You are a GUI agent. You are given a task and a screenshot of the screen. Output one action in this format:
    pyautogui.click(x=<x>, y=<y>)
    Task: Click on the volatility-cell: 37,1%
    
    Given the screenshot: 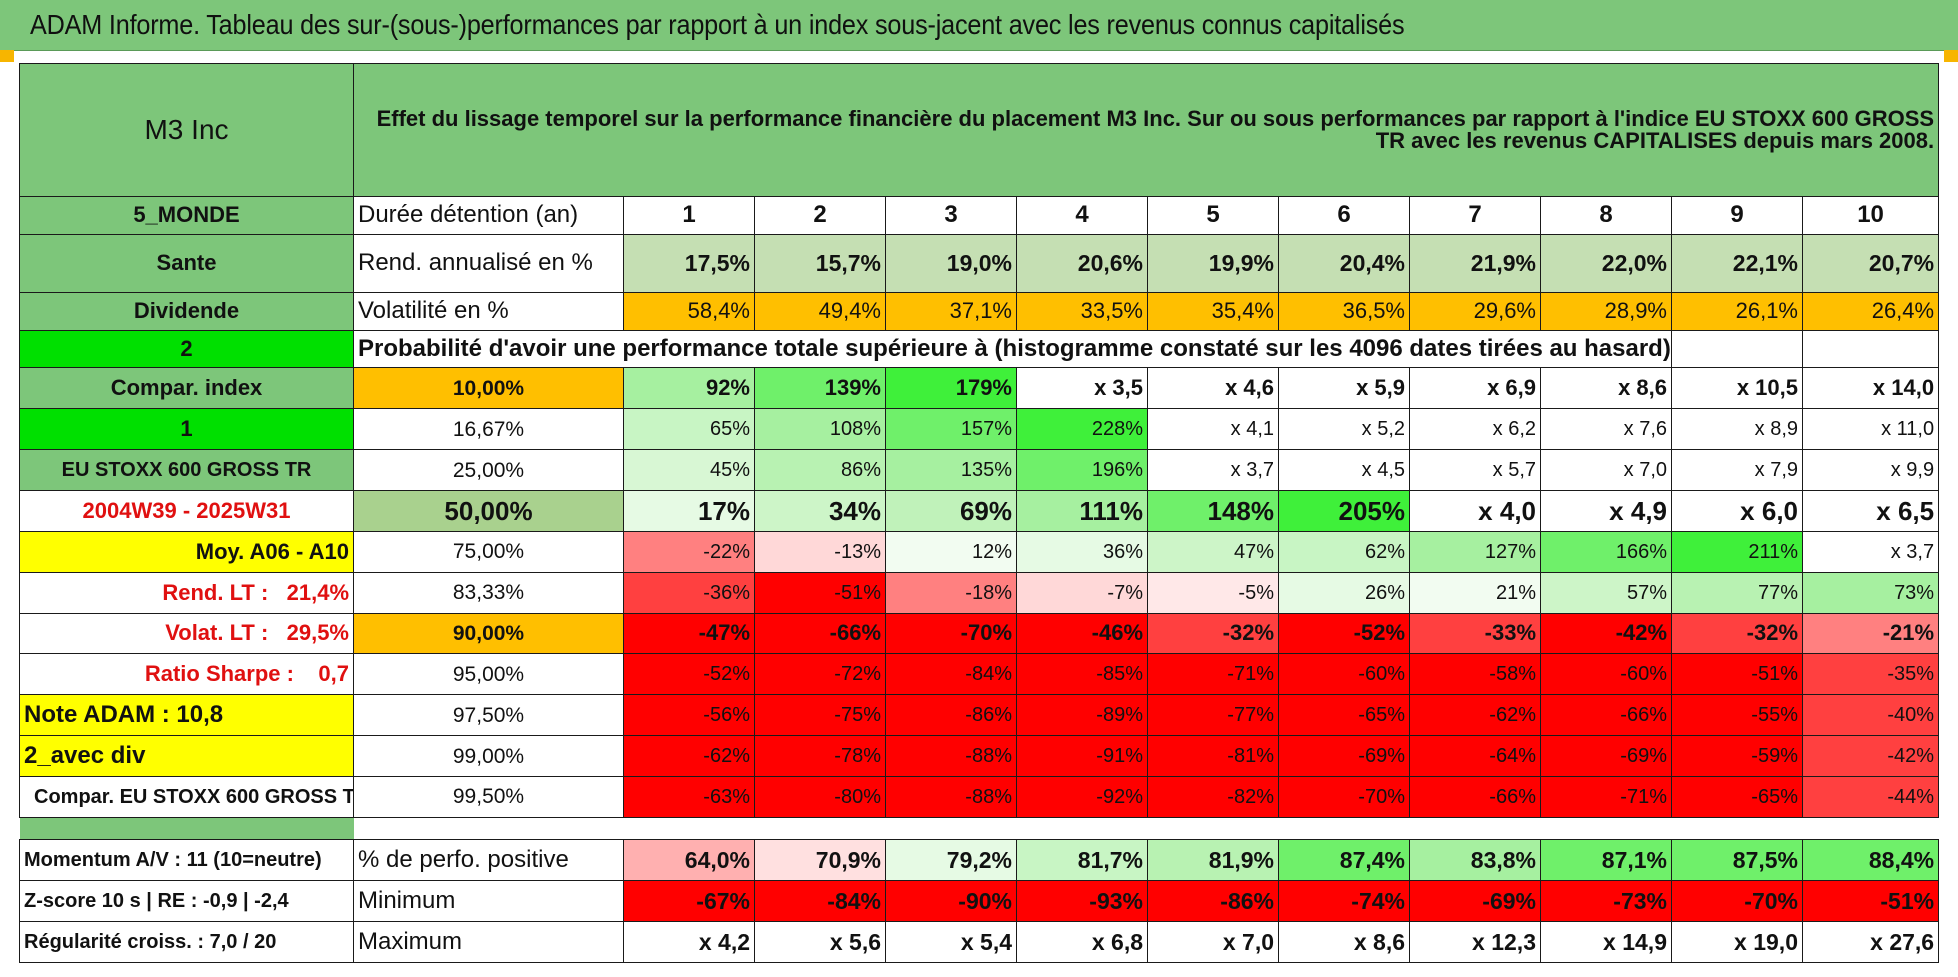 What is the action you would take?
    pyautogui.click(x=951, y=311)
    